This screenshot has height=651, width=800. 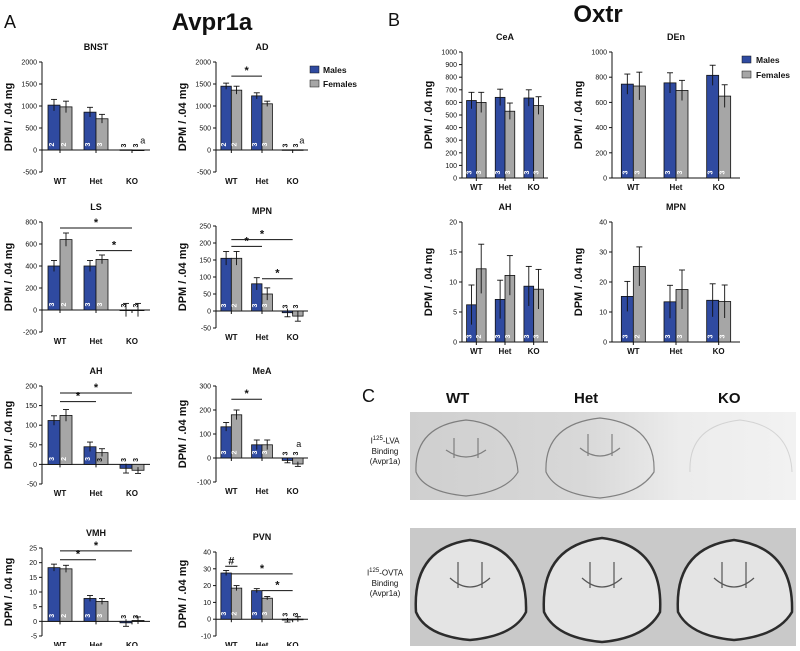 What do you see at coordinates (729, 398) in the screenshot?
I see `column-header-ko: KO` at bounding box center [729, 398].